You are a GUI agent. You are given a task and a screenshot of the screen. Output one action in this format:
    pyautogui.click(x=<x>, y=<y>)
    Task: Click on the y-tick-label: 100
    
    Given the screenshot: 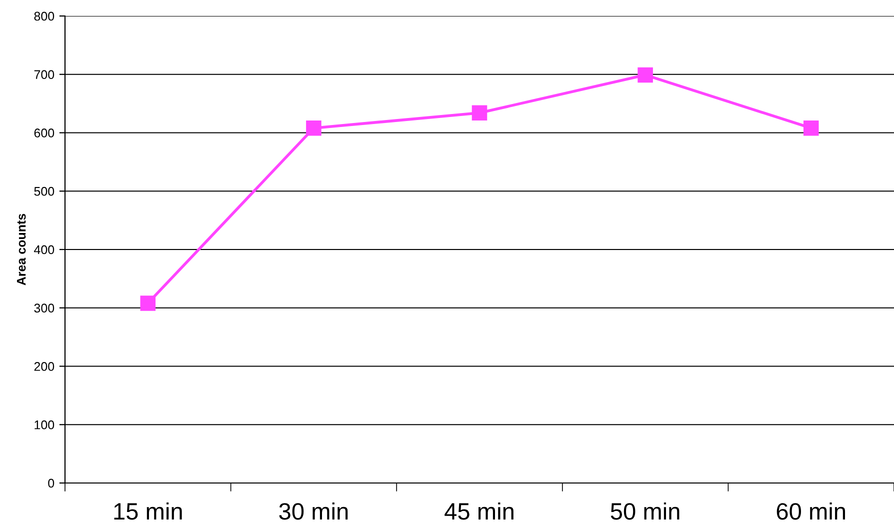 What is the action you would take?
    pyautogui.click(x=44, y=425)
    